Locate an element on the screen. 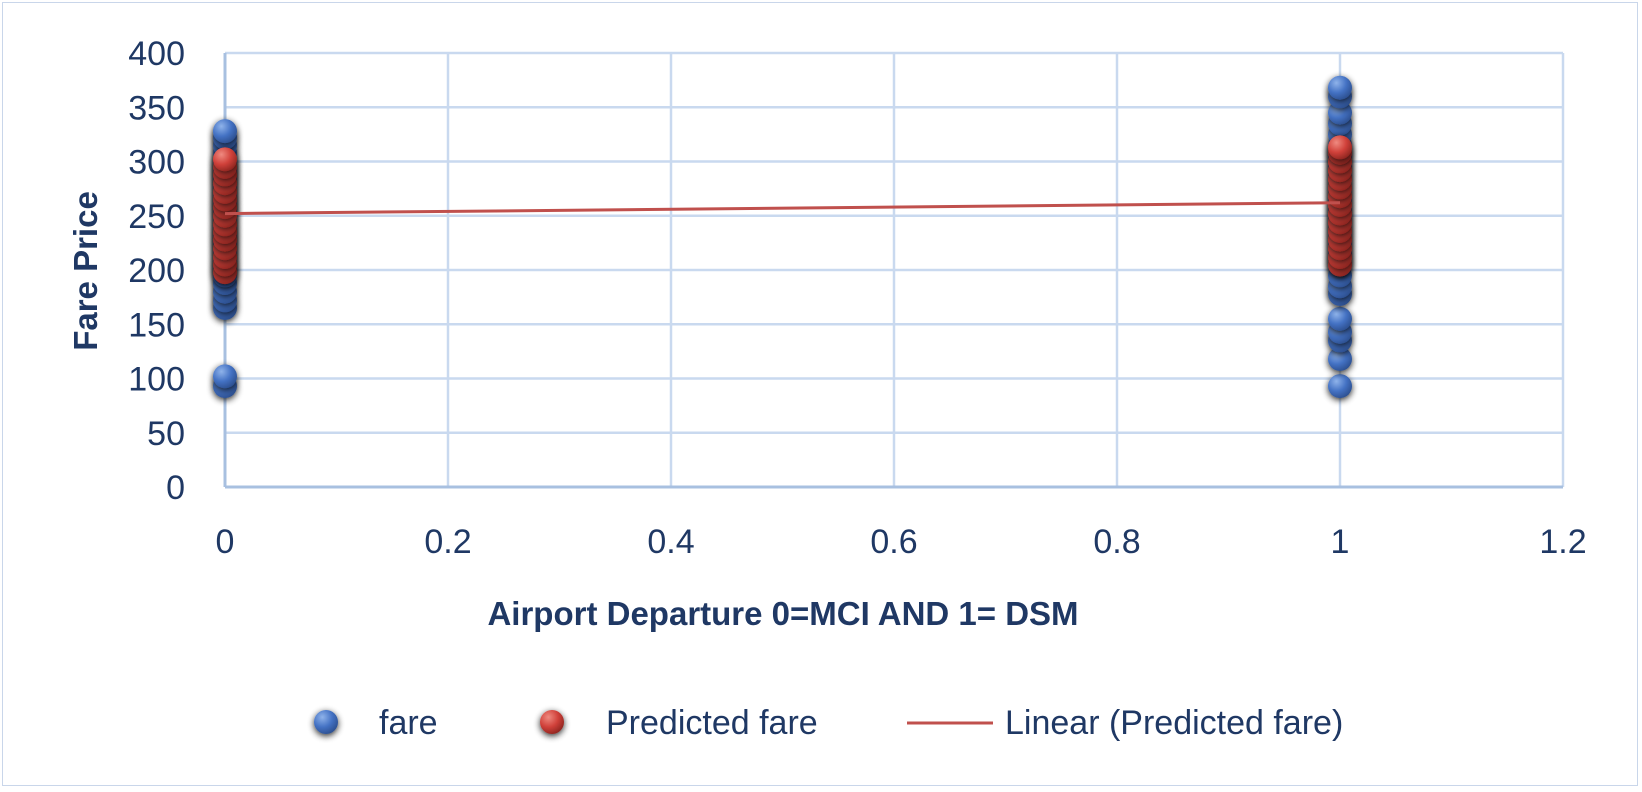 The image size is (1642, 792). trendline is located at coordinates (782, 208).